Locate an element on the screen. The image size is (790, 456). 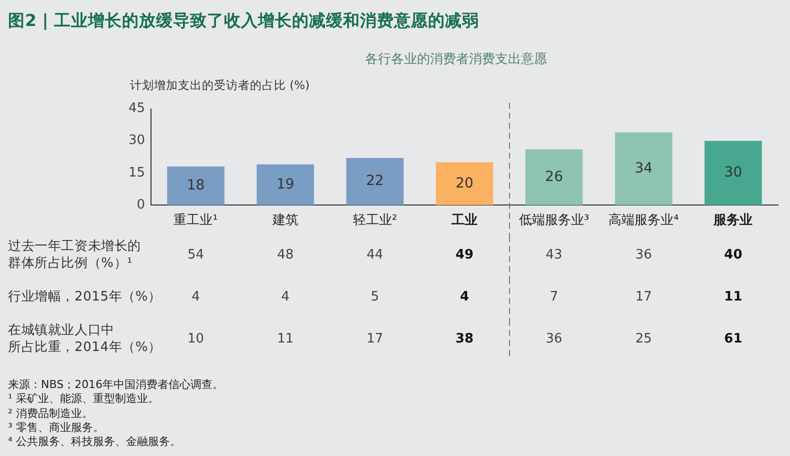
x-tick-label: 高端服务业⁴ is located at coordinates (643, 220).